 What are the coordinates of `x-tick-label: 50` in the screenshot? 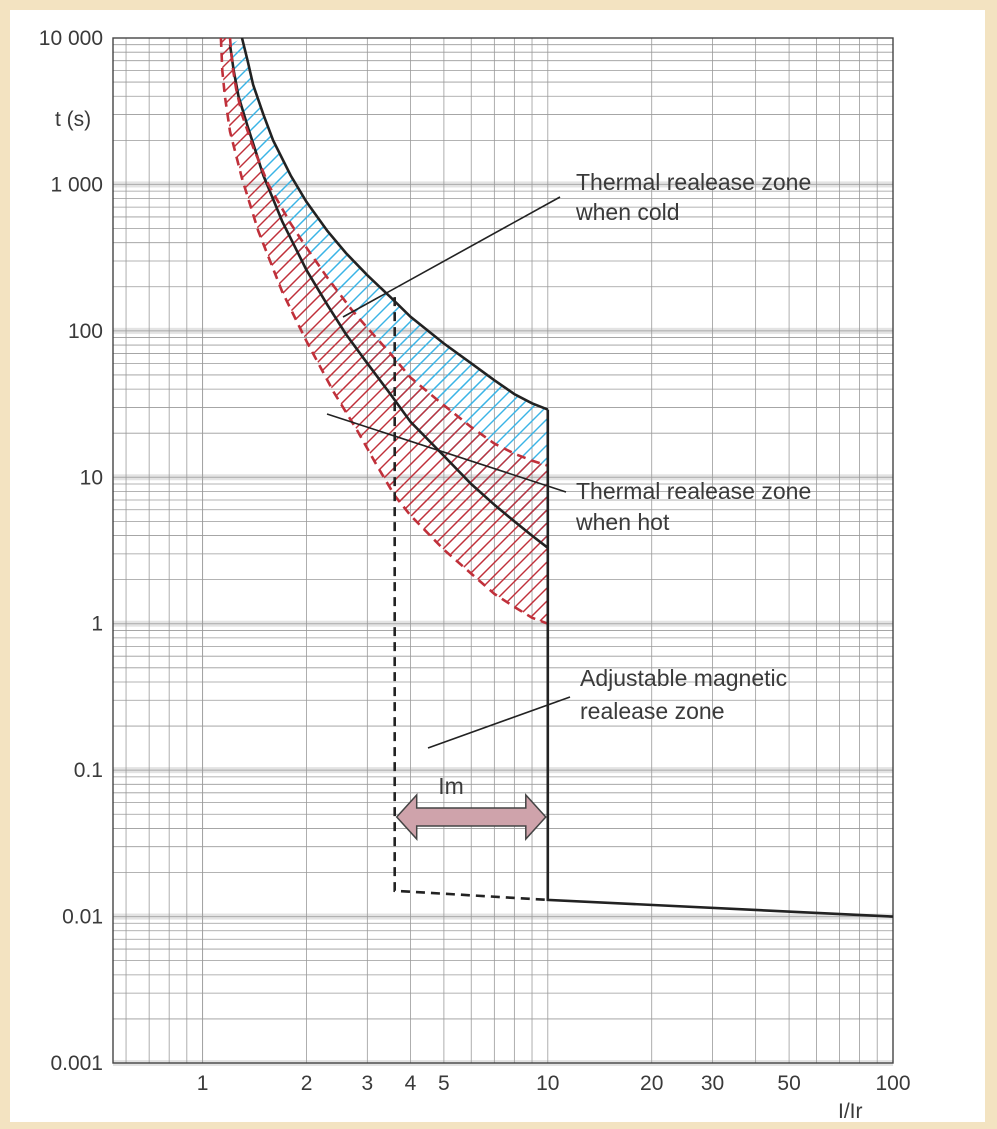 It's located at (788, 1083).